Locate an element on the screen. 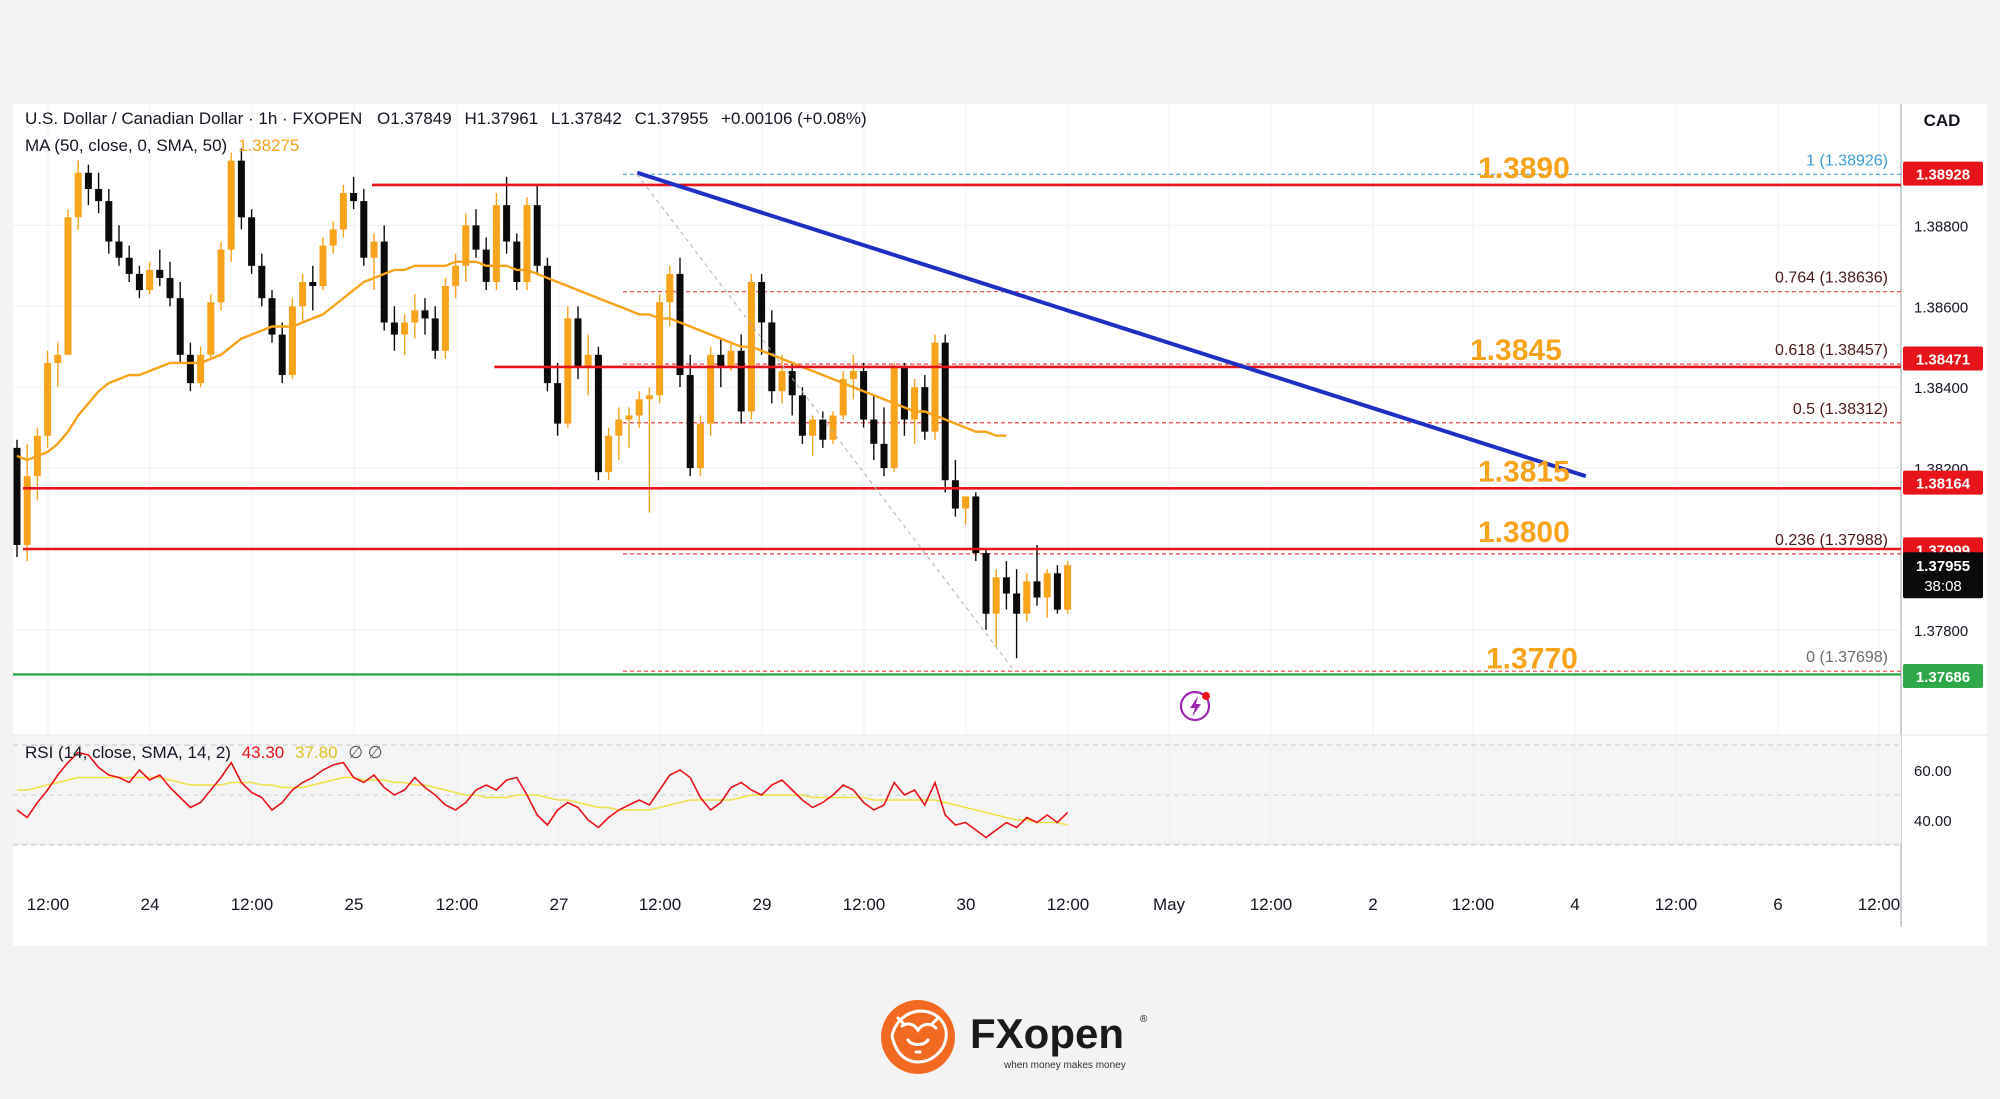 This screenshot has height=1099, width=2000. x-tick-label: 4 is located at coordinates (1574, 904).